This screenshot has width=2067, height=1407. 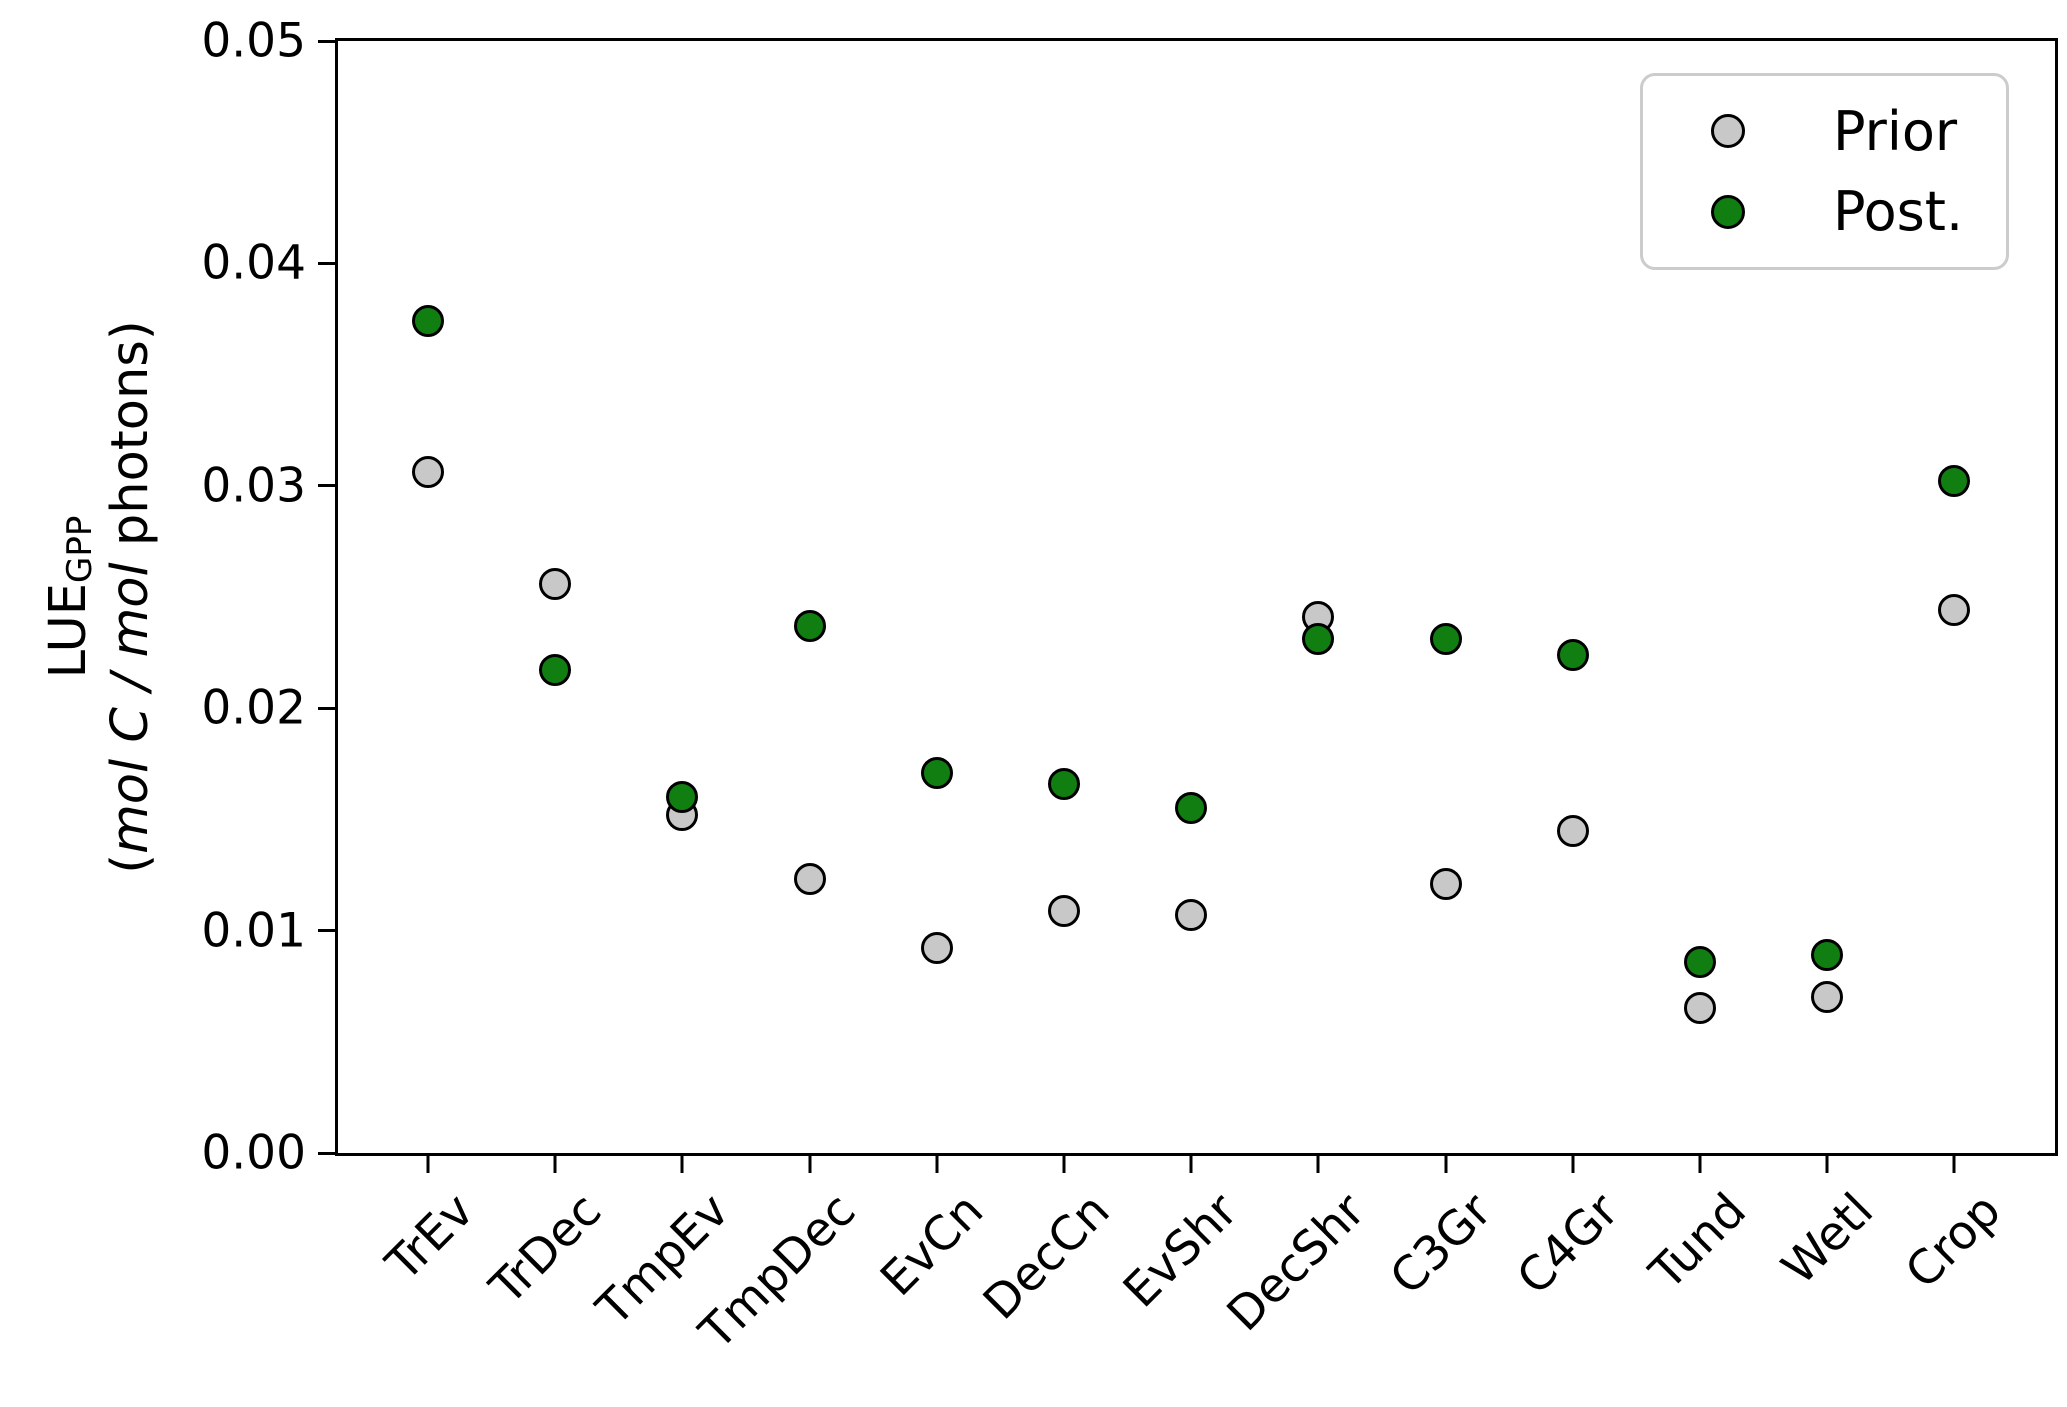 What do you see at coordinates (428, 472) in the screenshot?
I see `data-point-prior-trev` at bounding box center [428, 472].